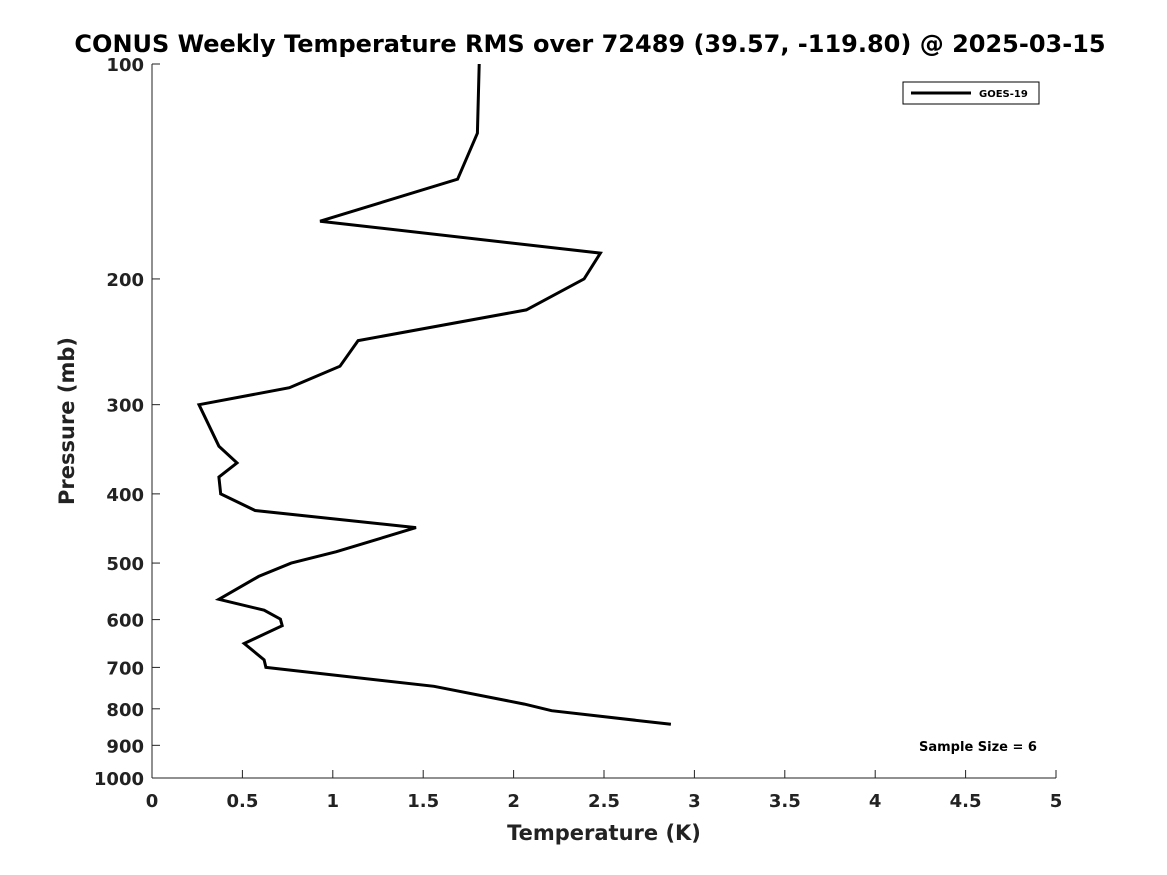 Image resolution: width=1167 pixels, height=875 pixels. What do you see at coordinates (1003, 94) in the screenshot?
I see `legend-label-goes-19: GOES-19` at bounding box center [1003, 94].